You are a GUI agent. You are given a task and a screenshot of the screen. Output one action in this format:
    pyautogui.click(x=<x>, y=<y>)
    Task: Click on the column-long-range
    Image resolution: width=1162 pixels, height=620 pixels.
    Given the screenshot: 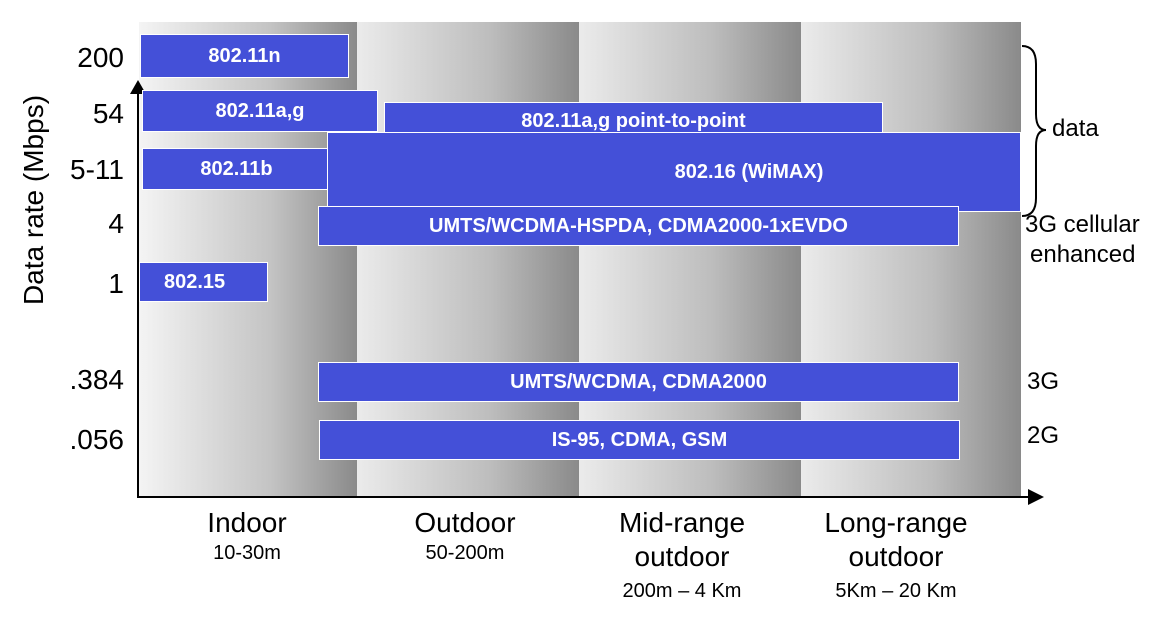 What is the action you would take?
    pyautogui.click(x=911, y=259)
    